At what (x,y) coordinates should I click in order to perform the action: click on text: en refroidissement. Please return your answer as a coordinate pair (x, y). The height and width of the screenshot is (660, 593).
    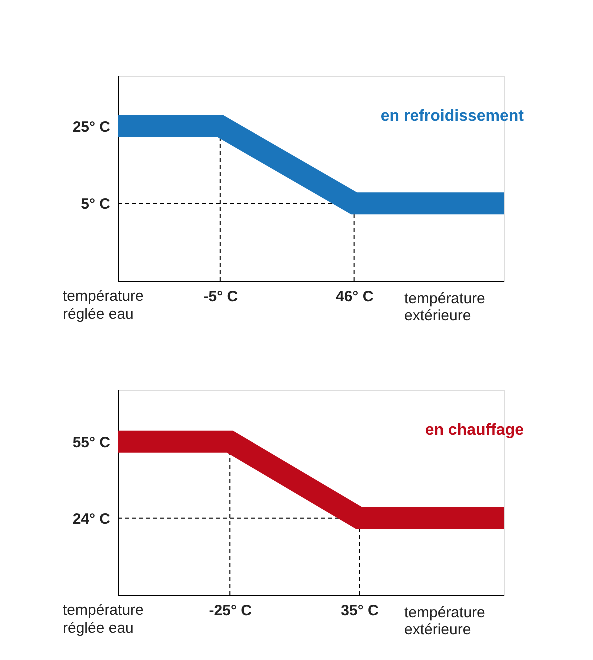
    Looking at the image, I should click on (452, 116).